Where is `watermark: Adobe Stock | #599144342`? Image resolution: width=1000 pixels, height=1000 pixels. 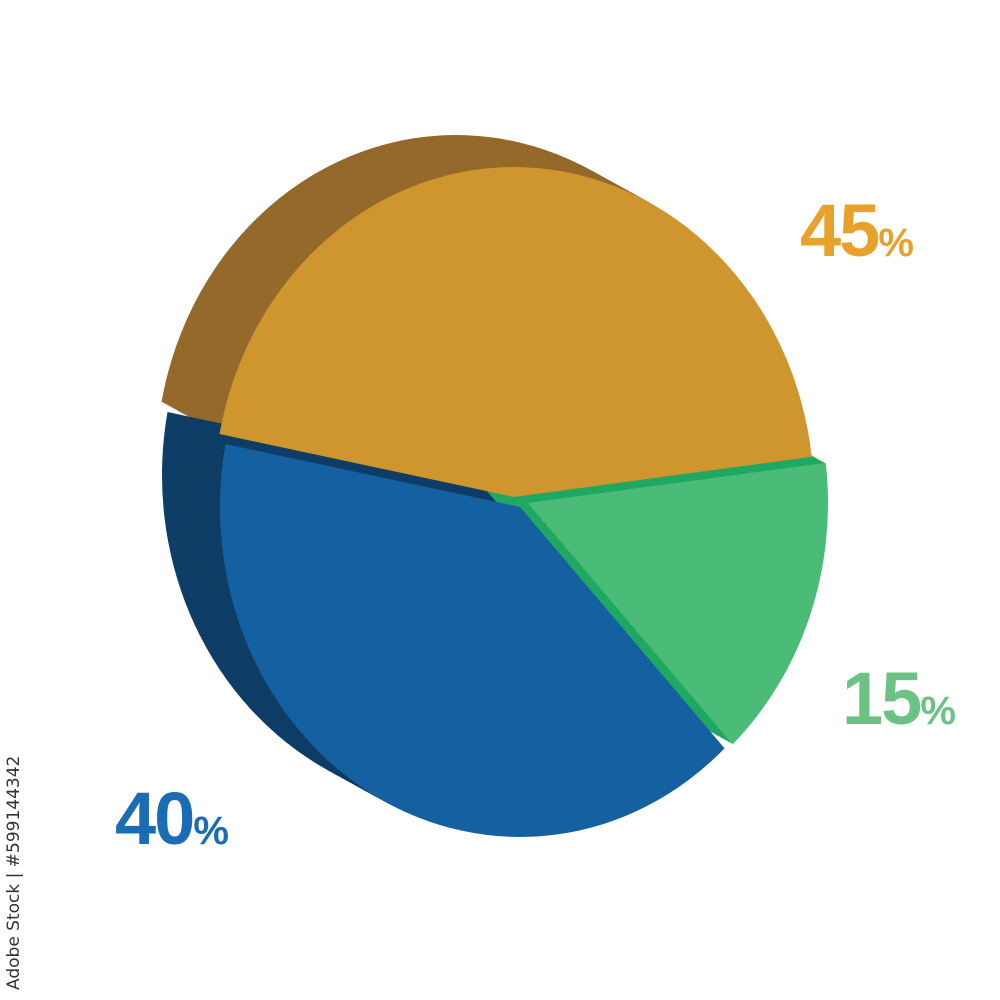
watermark: Adobe Stock | #599144342 is located at coordinates (14, 872).